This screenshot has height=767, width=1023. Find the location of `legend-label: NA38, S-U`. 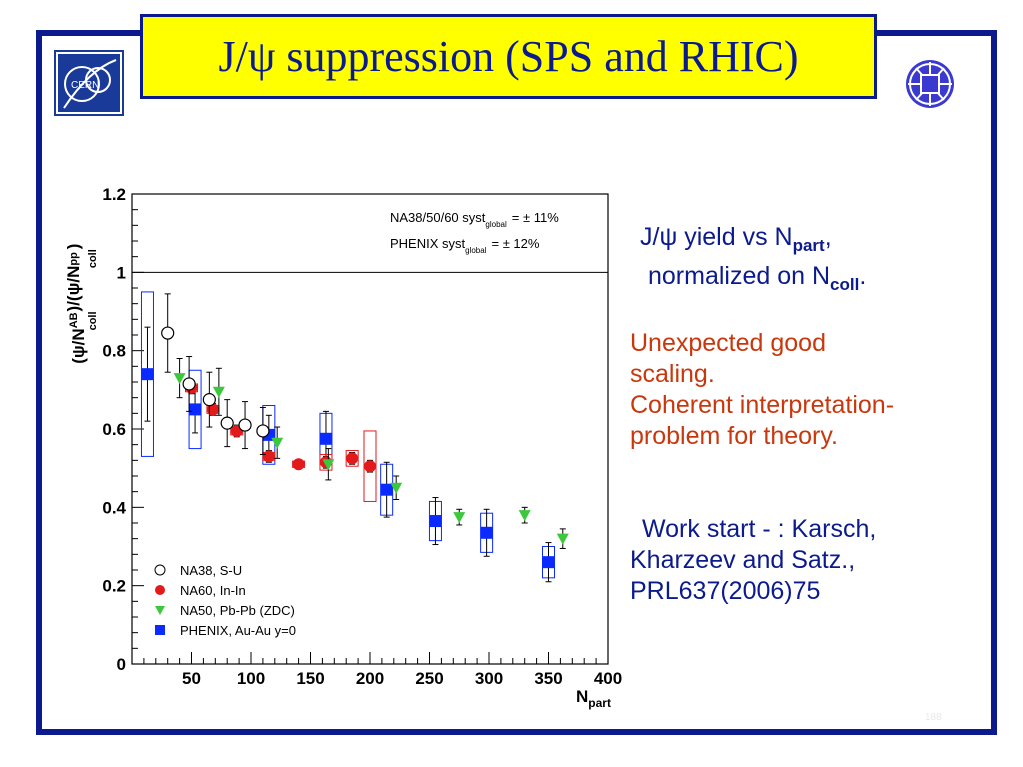

legend-label: NA38, S-U is located at coordinates (211, 570).